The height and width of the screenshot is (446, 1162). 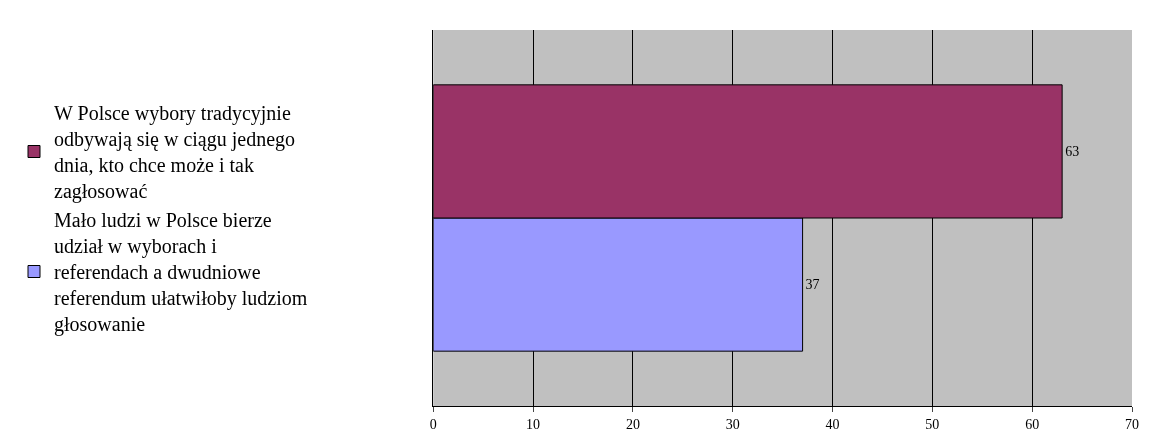 I want to click on legend-label: W Polsce wybory tradycyjnie odbywają się w ciągu jednego dnia, kto chce może i tak zagłosować, so click(x=175, y=153).